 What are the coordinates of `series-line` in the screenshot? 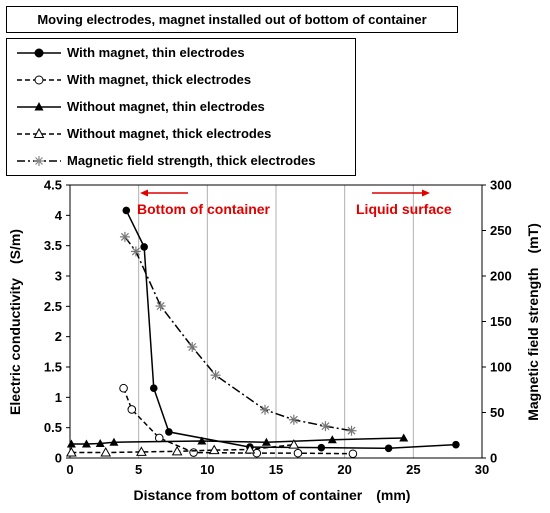 It's located at (237, 441).